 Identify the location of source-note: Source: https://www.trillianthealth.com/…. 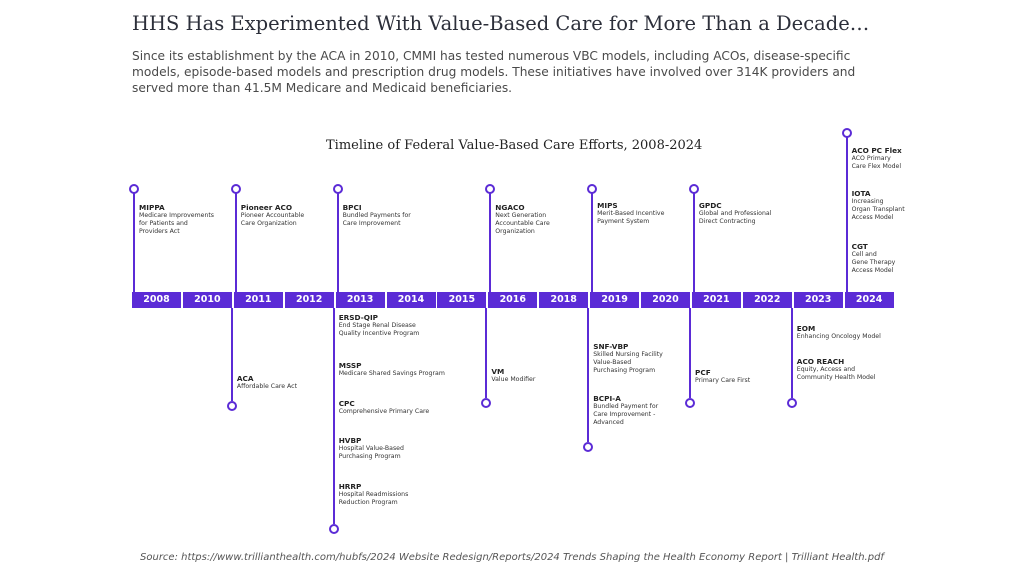
(512, 557).